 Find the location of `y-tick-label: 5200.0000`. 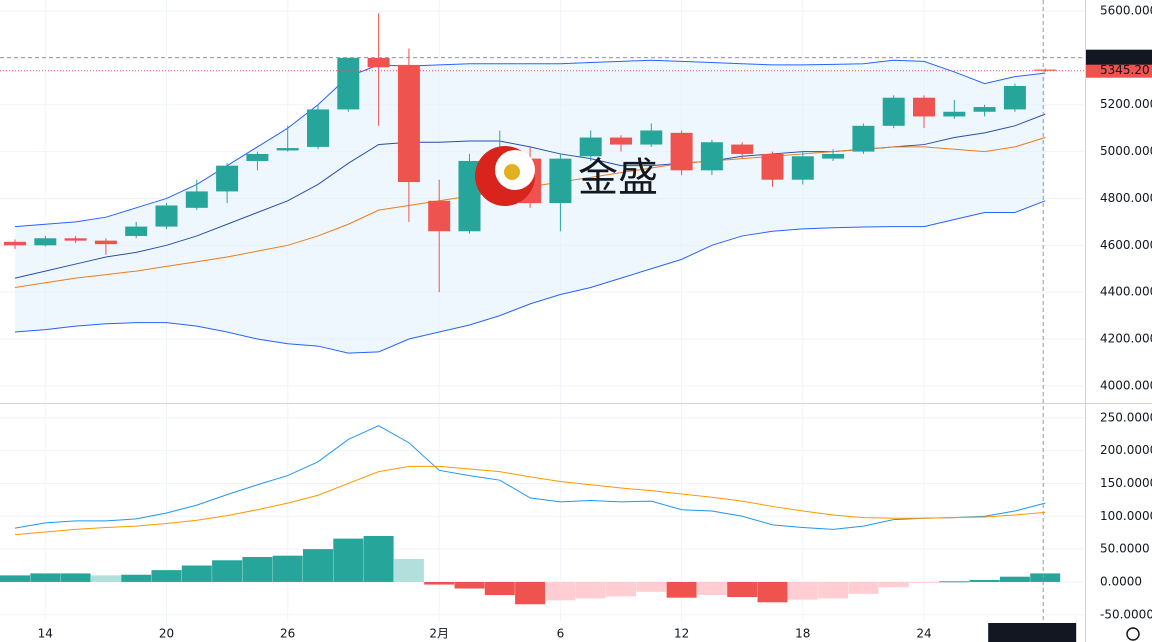

y-tick-label: 5200.0000 is located at coordinates (1126, 104).